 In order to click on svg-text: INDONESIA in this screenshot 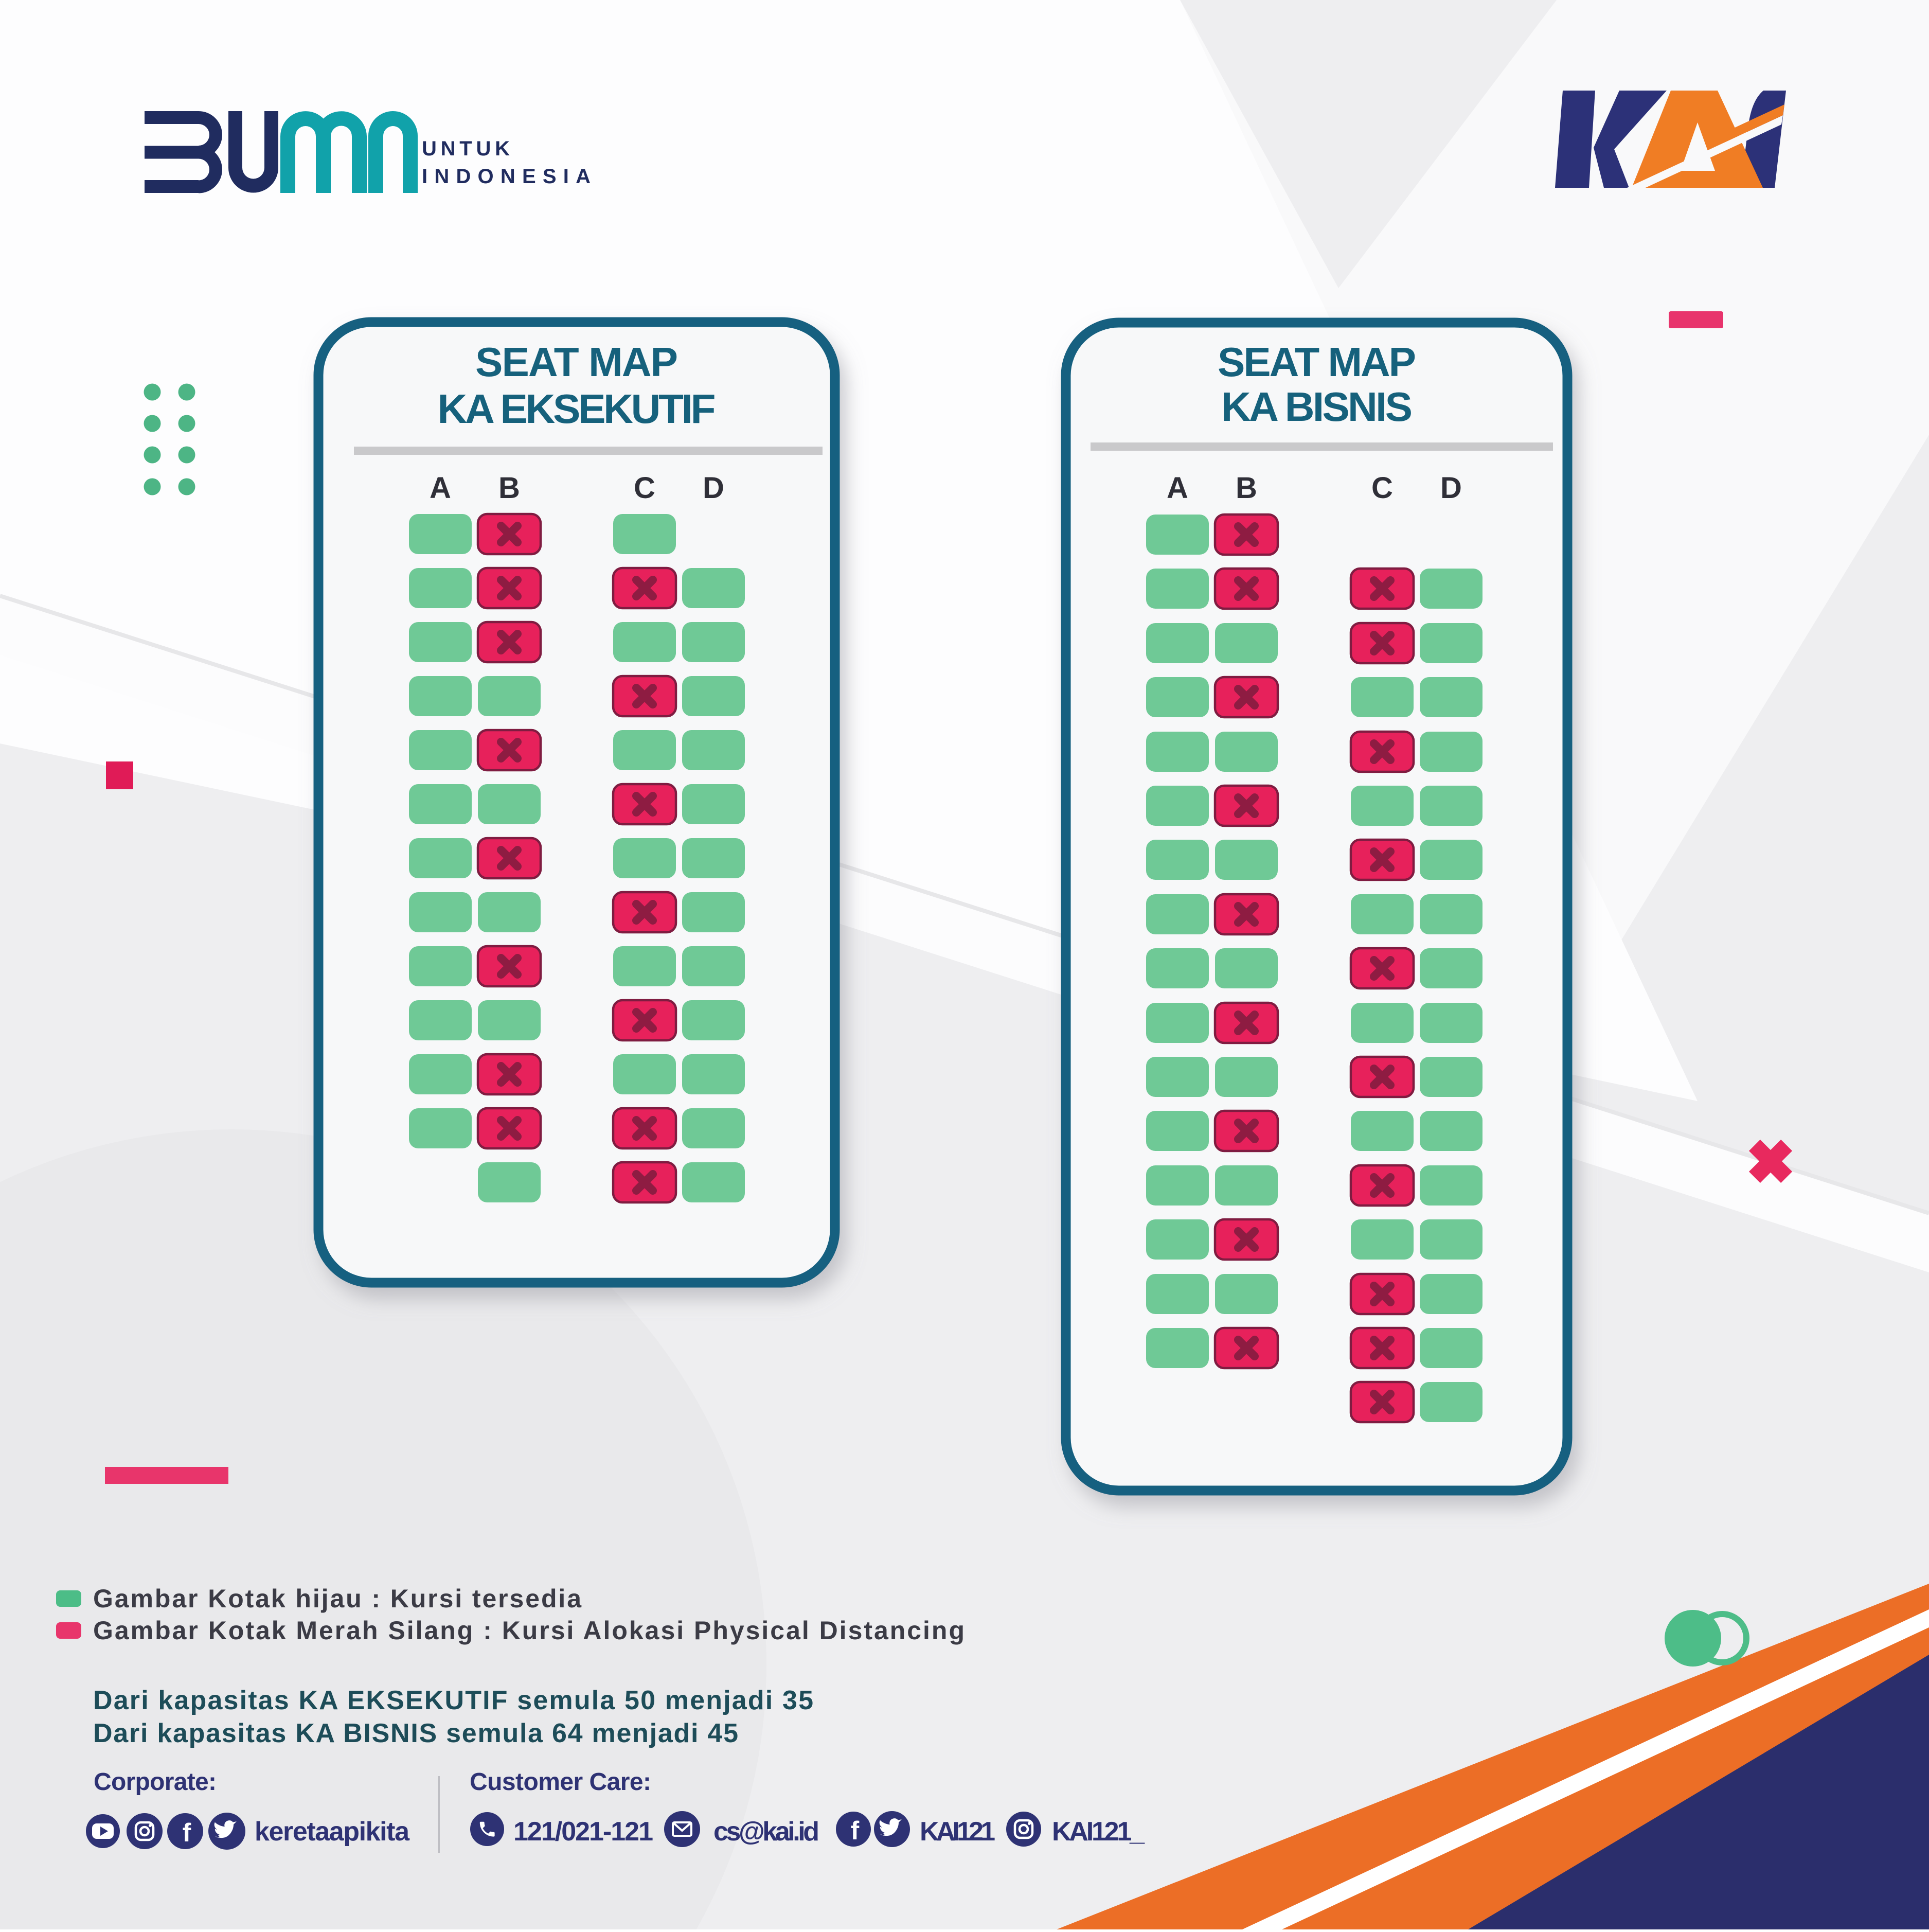, I will do `click(506, 176)`.